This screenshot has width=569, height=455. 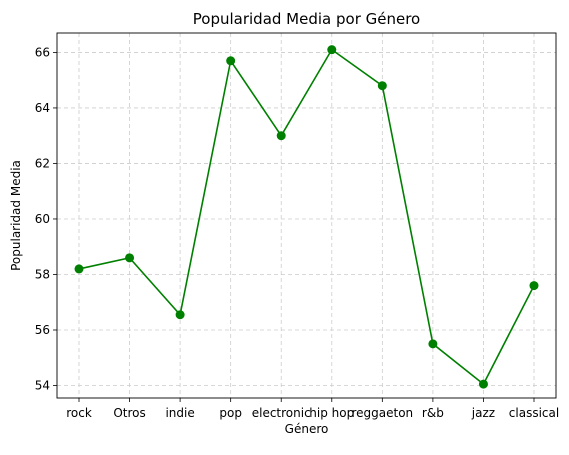 I want to click on y-tick-label: 64, so click(x=42, y=108).